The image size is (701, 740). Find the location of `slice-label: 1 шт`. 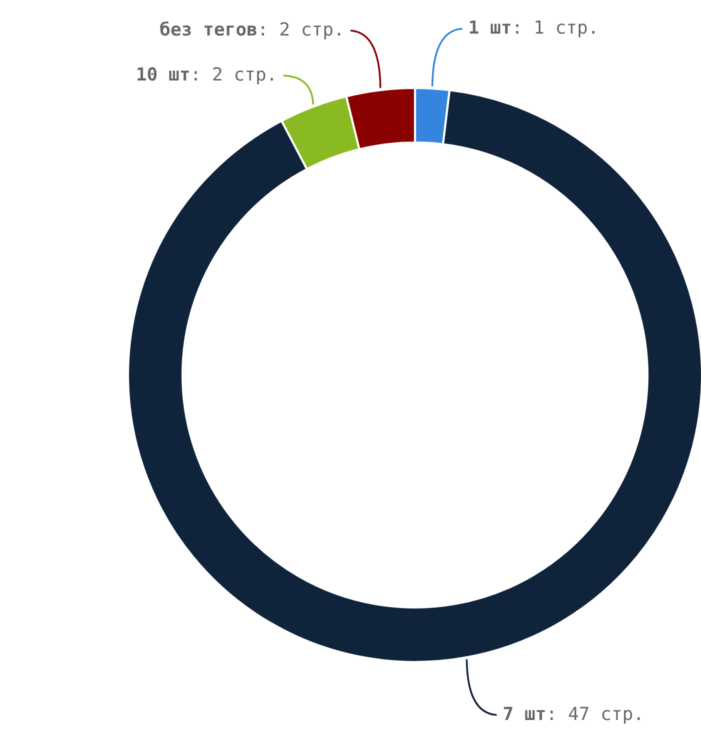

slice-label: 1 шт is located at coordinates (490, 27).